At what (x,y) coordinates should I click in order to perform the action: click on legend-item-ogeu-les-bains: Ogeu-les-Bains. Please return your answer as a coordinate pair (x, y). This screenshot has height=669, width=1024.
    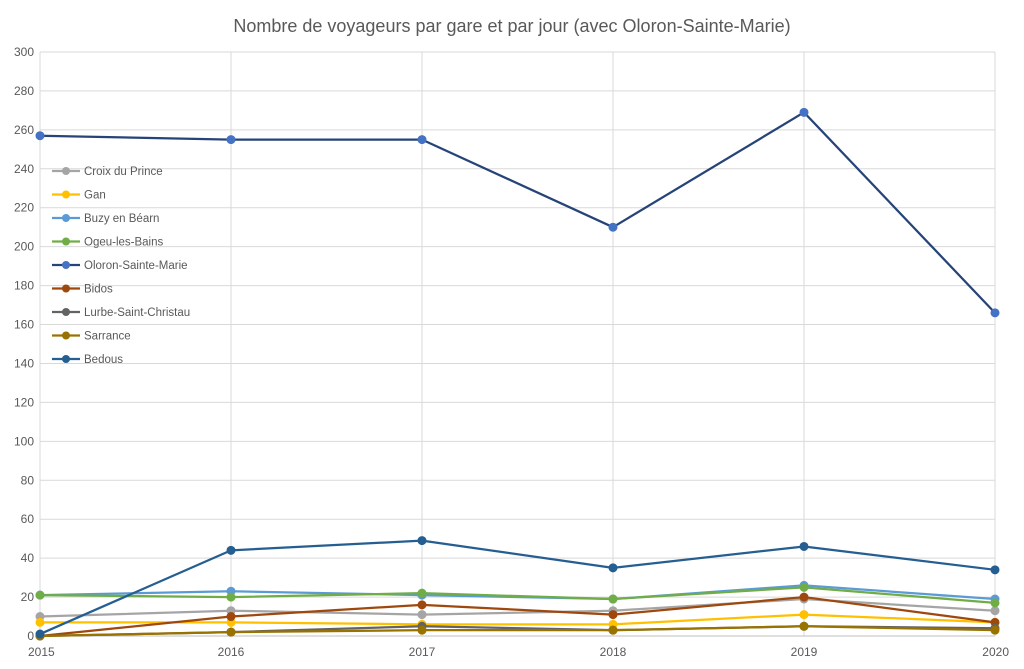
    Looking at the image, I should click on (108, 243).